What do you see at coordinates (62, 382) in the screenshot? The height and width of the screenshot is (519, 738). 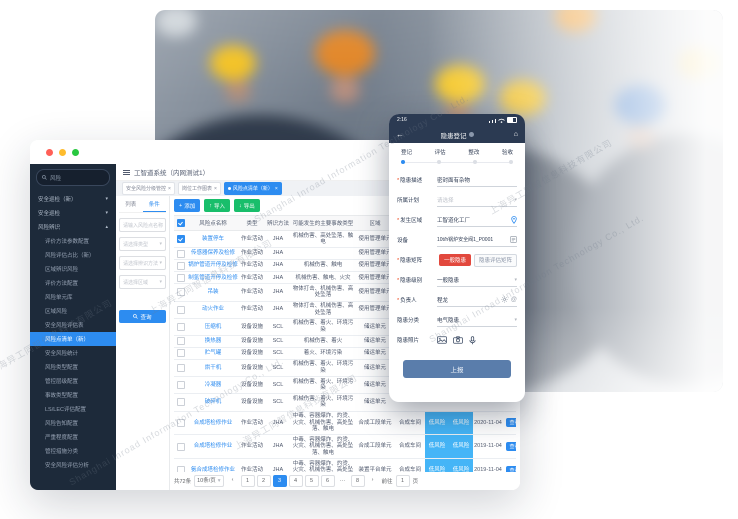 I see `sidebar-item: 管控层级配置` at bounding box center [62, 382].